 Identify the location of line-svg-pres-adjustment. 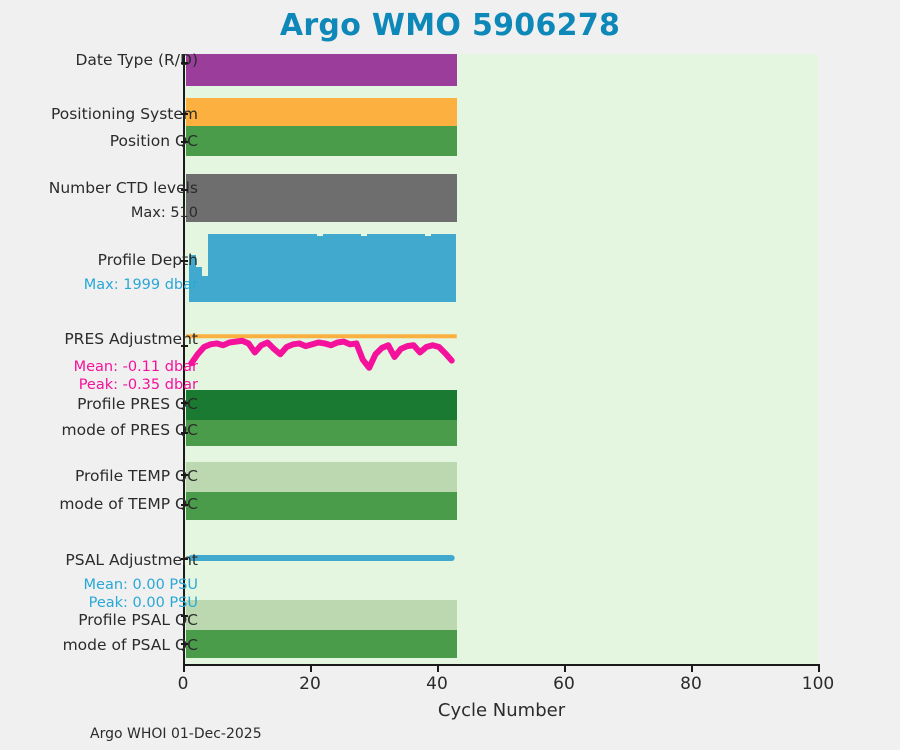
(321, 352).